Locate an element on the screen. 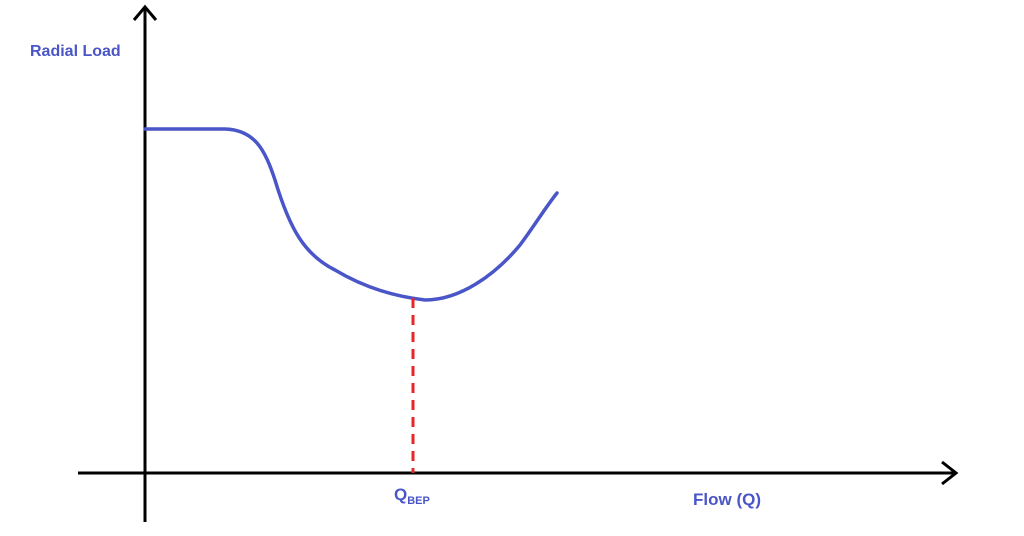 Image resolution: width=1024 pixels, height=536 pixels. bep-label: QBEP is located at coordinates (412, 496).